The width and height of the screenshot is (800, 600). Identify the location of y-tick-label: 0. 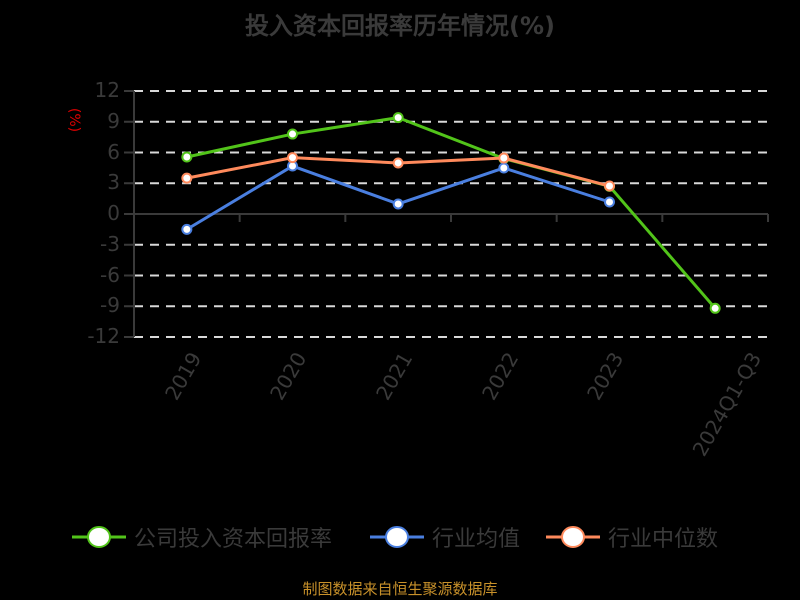
(113, 213).